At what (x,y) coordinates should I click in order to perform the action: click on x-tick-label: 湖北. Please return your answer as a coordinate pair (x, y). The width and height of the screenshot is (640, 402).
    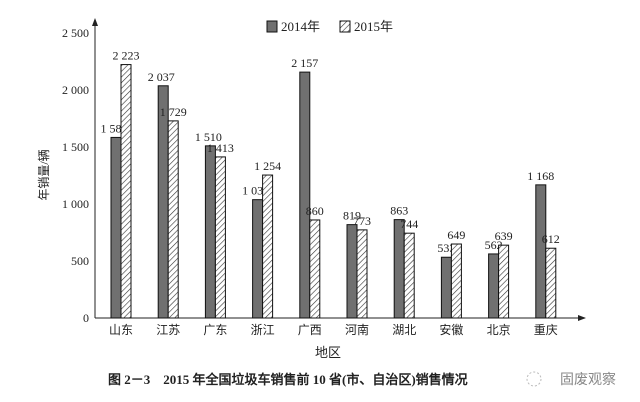
    Looking at the image, I should click on (404, 329).